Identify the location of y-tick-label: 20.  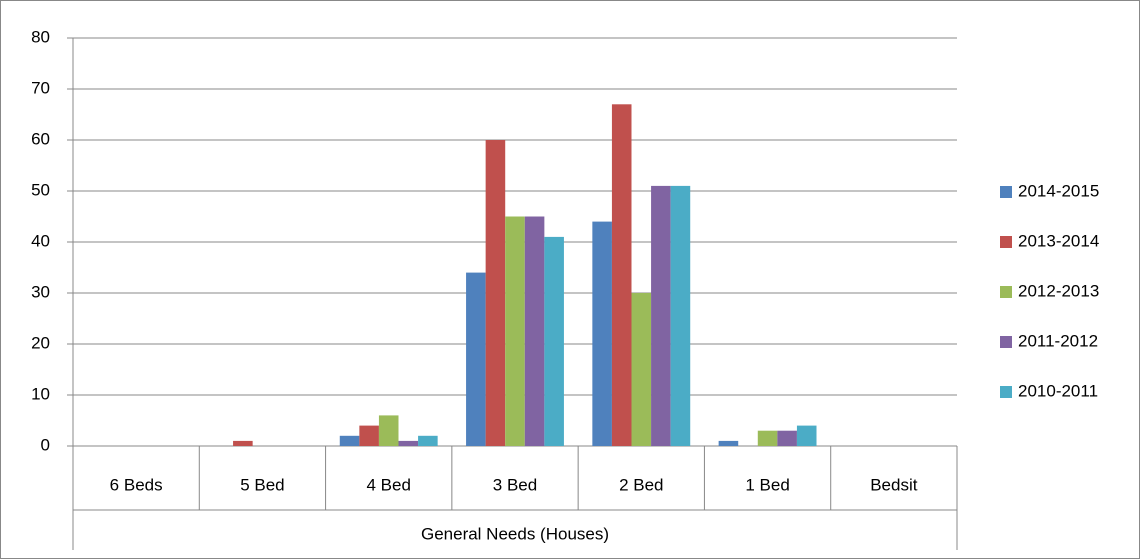
(40, 342).